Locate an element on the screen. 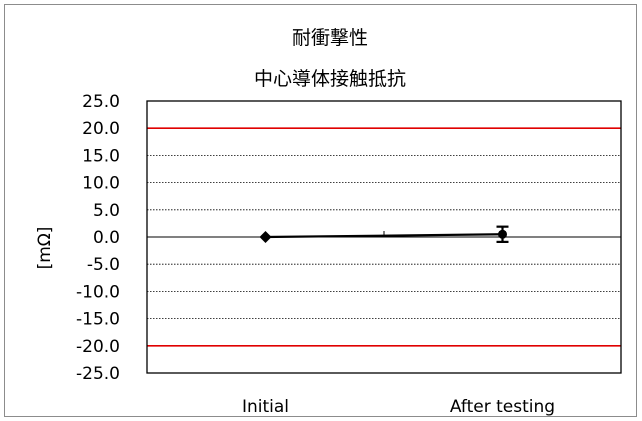 This screenshot has height=421, width=642. y-tick-label: 15.0 is located at coordinates (101, 156).